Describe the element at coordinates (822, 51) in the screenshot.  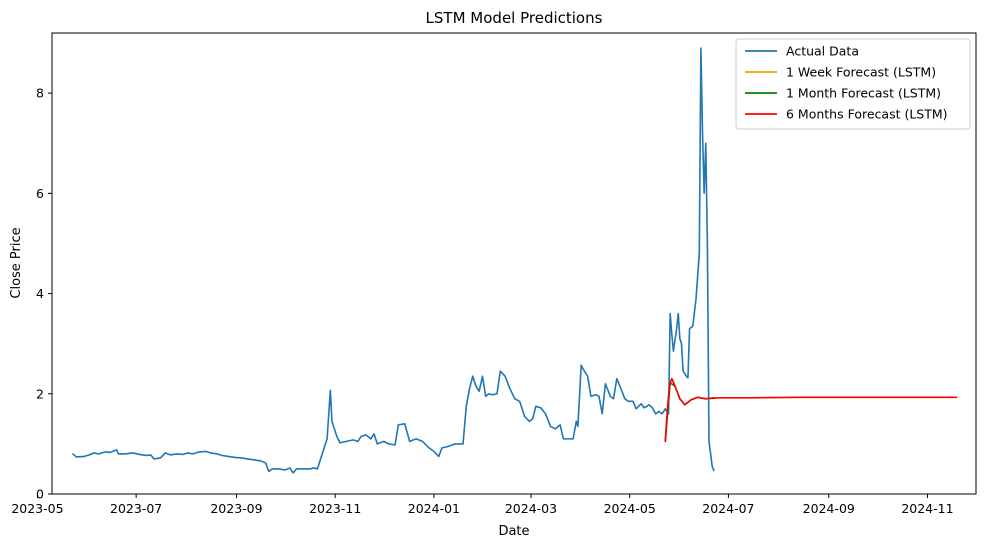
I see `legend-label: Actual Data` at that location.